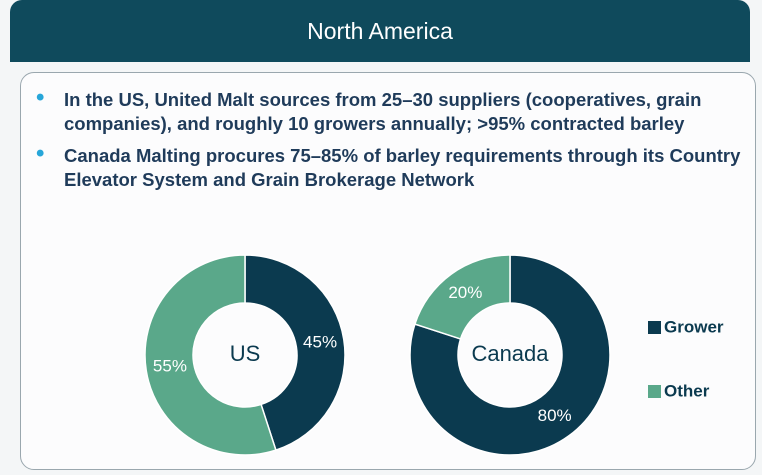 This screenshot has width=762, height=475. I want to click on header: North America, so click(380, 31).